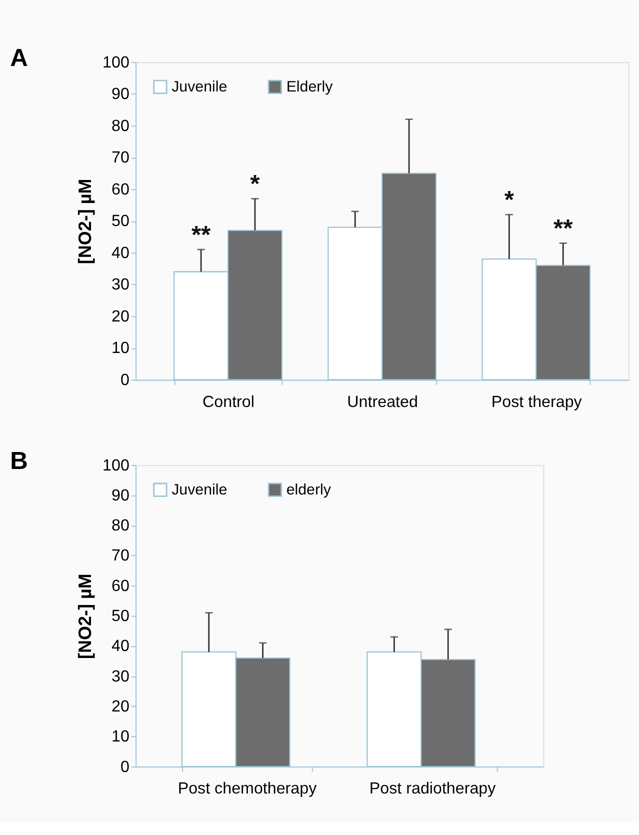 The width and height of the screenshot is (639, 835). I want to click on chart-title: B, so click(19, 461).